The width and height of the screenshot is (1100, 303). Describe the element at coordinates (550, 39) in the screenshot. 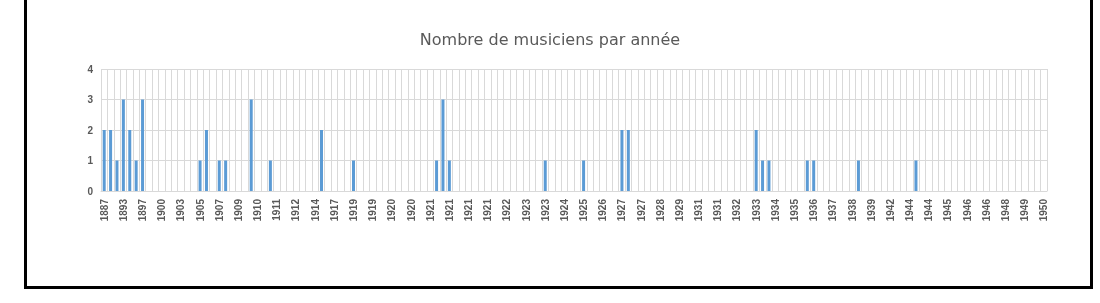

I see `chart-title: Nombre de musiciens par année` at that location.